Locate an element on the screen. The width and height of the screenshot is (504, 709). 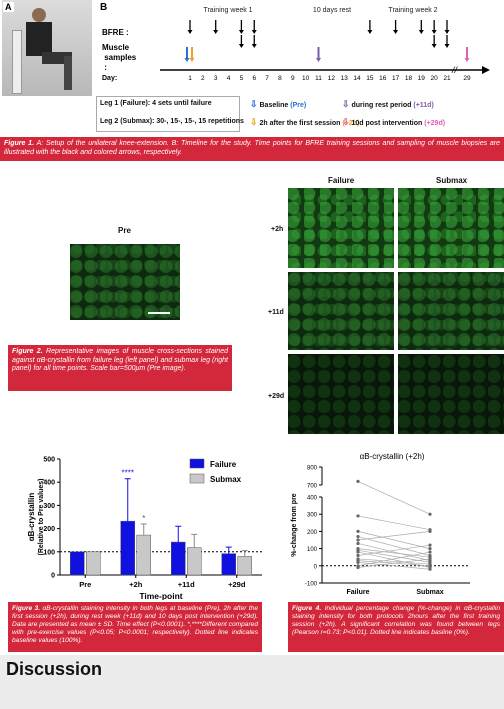
y-tick-label: 800 is located at coordinates (312, 469).